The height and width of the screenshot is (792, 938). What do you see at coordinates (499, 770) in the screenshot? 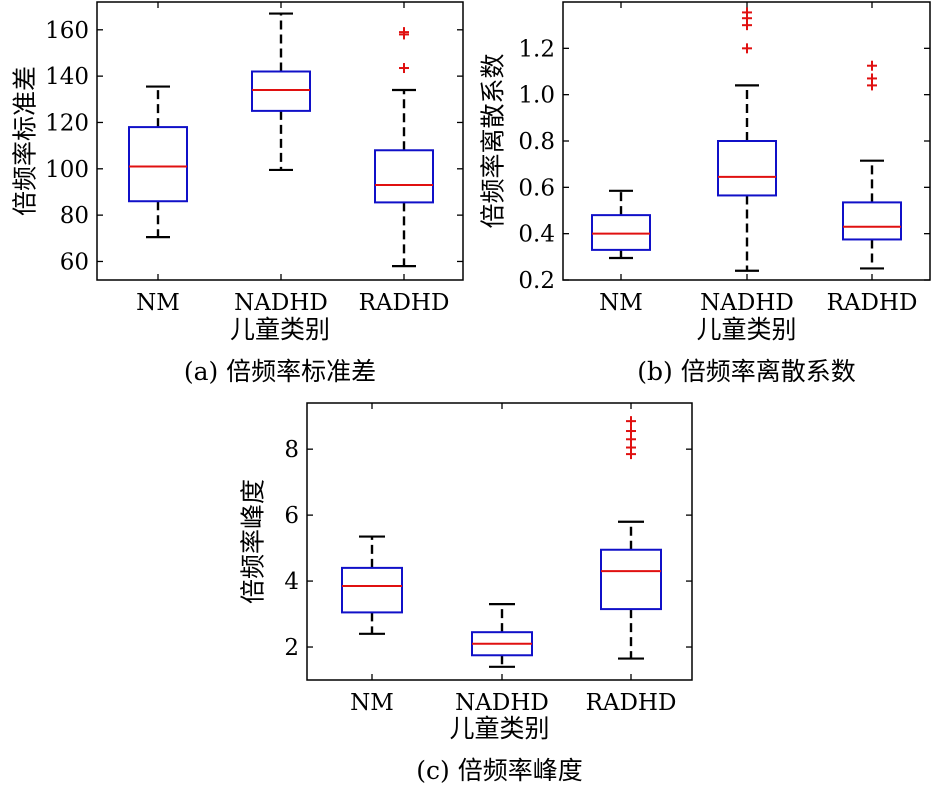
I see `panel-caption: (c) 倍频率峰度` at bounding box center [499, 770].